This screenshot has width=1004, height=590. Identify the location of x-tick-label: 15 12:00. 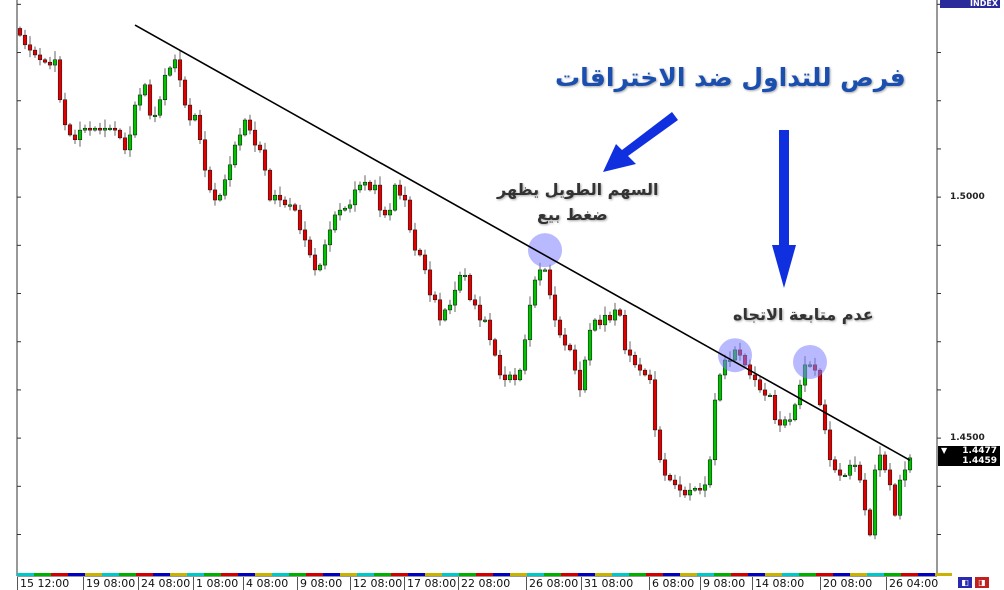
(43, 583).